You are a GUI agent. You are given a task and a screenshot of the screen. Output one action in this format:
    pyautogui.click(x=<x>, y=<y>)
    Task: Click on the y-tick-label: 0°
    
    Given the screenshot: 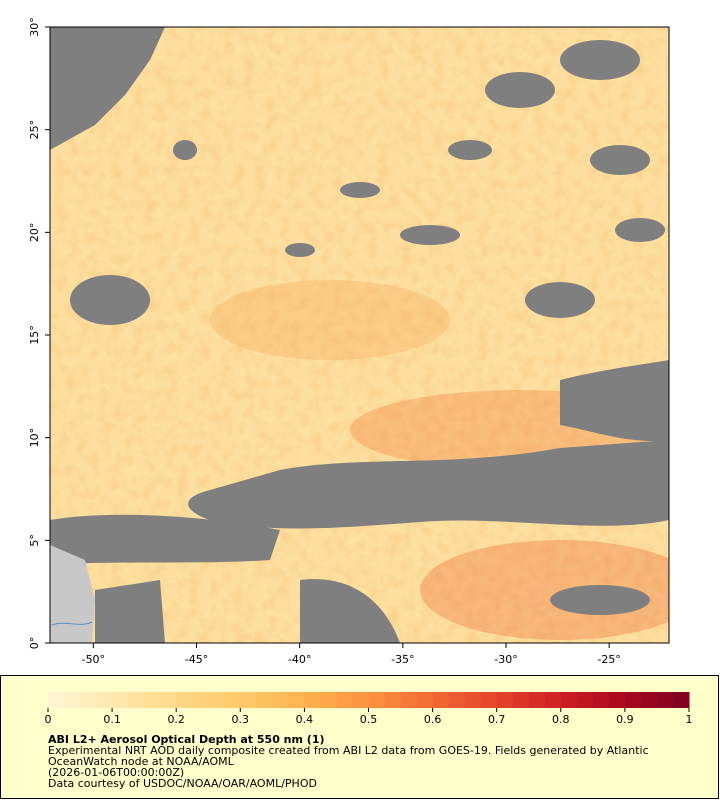 What is the action you would take?
    pyautogui.click(x=34, y=643)
    